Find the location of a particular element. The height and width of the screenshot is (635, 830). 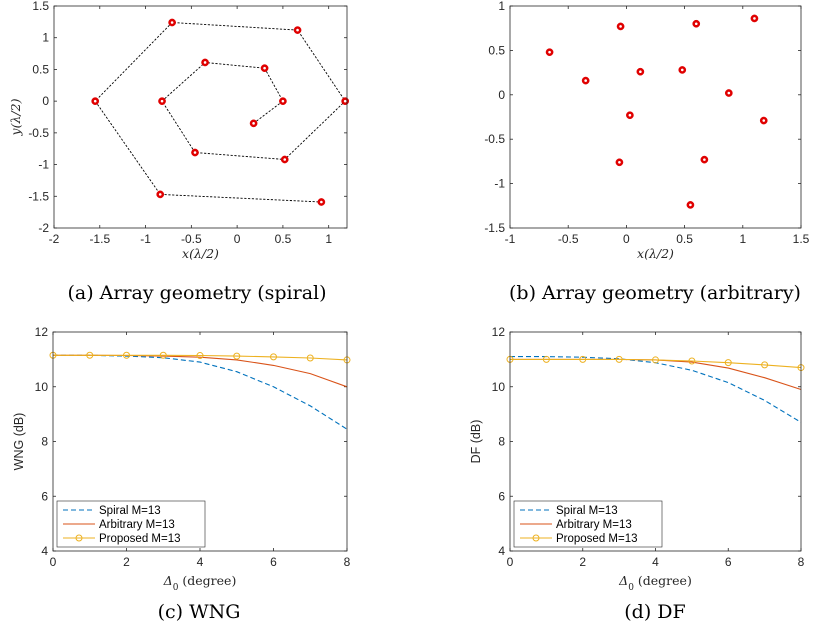

x-tick-label: -2 is located at coordinates (54, 239).